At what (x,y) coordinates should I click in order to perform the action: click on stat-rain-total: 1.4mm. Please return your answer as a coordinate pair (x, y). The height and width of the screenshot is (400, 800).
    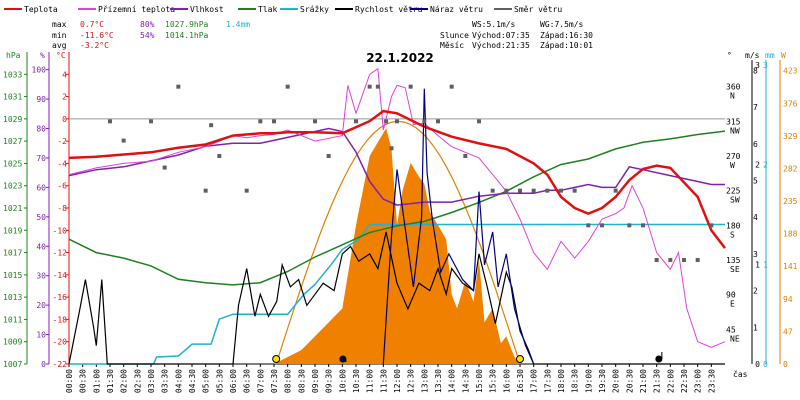
    Looking at the image, I should click on (238, 24).